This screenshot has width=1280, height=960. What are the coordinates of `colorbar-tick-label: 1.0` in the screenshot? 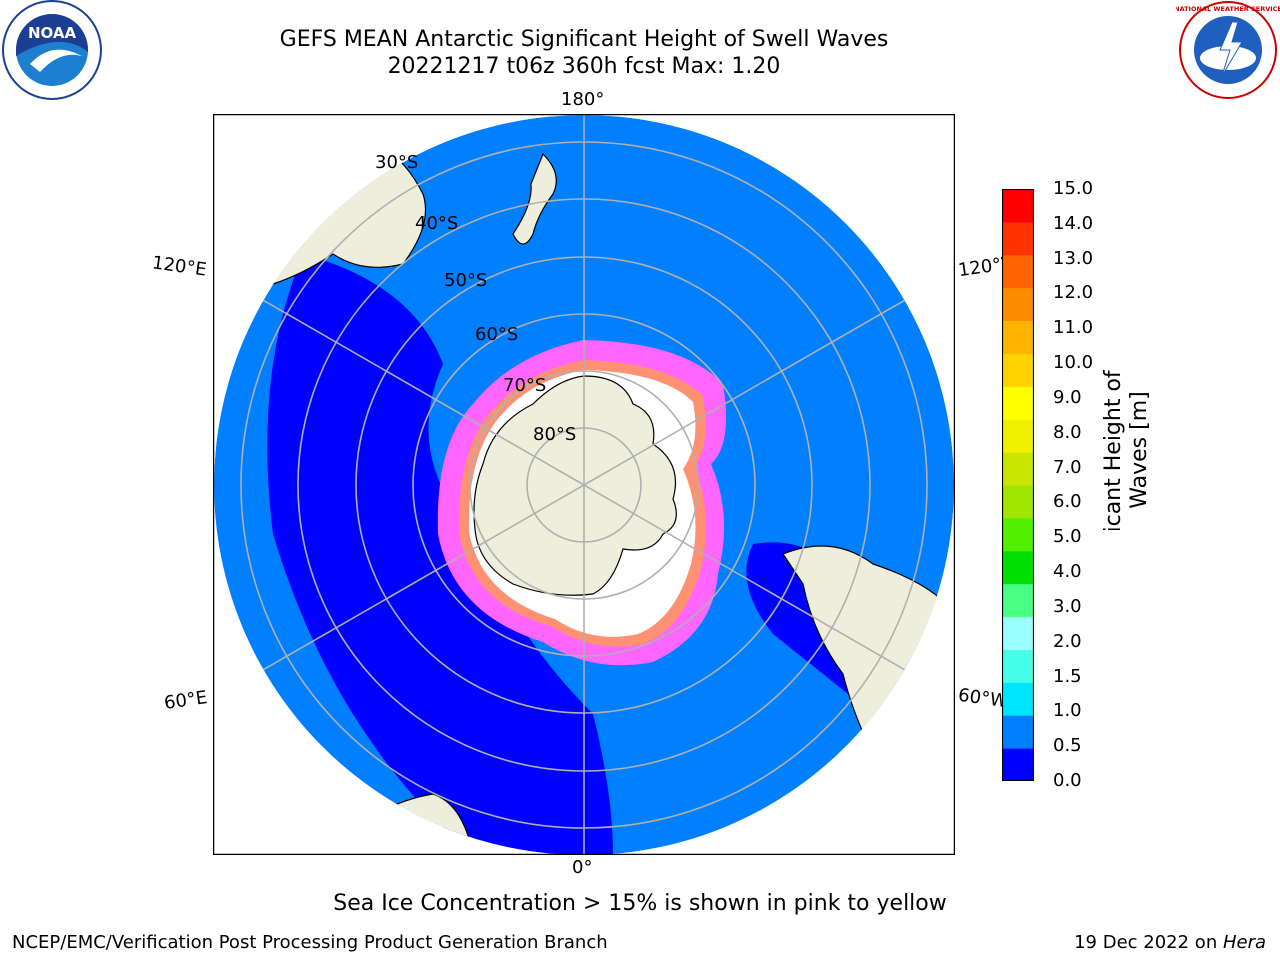 It's located at (1067, 711).